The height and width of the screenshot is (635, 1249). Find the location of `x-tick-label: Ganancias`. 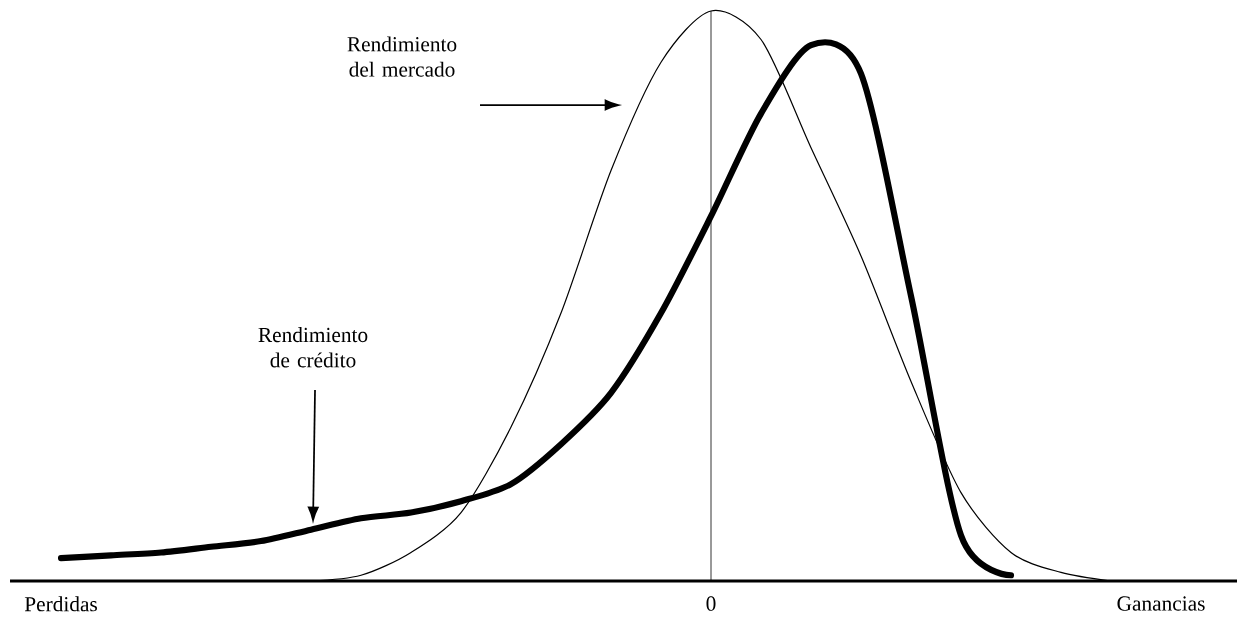

x-tick-label: Ganancias is located at coordinates (1161, 603).